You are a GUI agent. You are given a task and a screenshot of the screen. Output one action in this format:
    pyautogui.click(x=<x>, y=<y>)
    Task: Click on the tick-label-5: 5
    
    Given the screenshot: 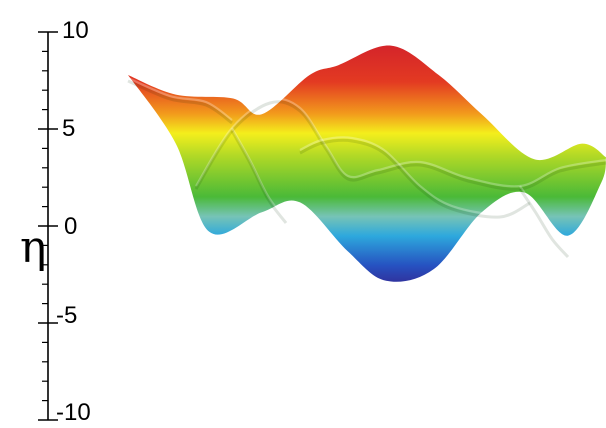 What is the action you would take?
    pyautogui.click(x=68, y=128)
    